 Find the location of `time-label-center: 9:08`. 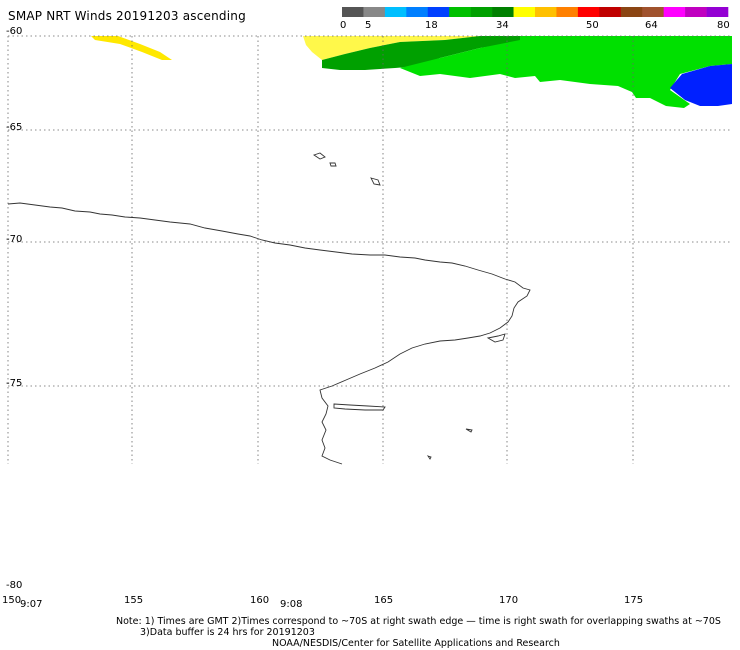

time-label-center: 9:08 is located at coordinates (291, 604).